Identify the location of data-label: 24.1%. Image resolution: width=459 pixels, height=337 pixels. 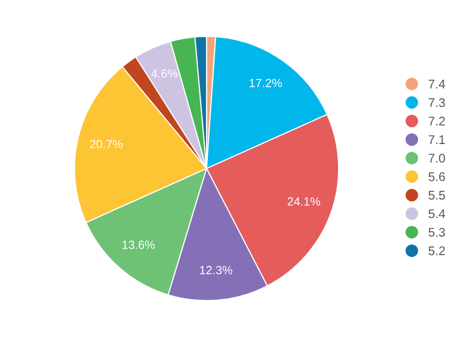
(304, 201).